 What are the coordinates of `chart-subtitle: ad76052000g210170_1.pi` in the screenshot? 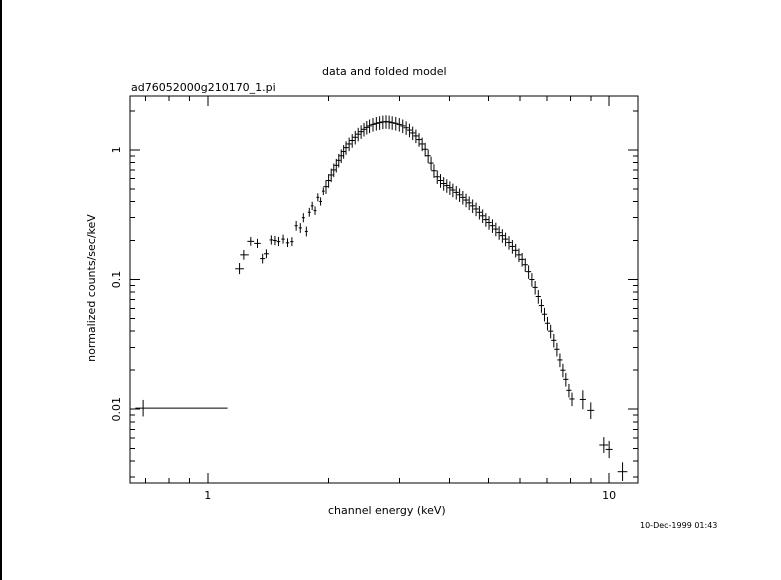 It's located at (203, 87).